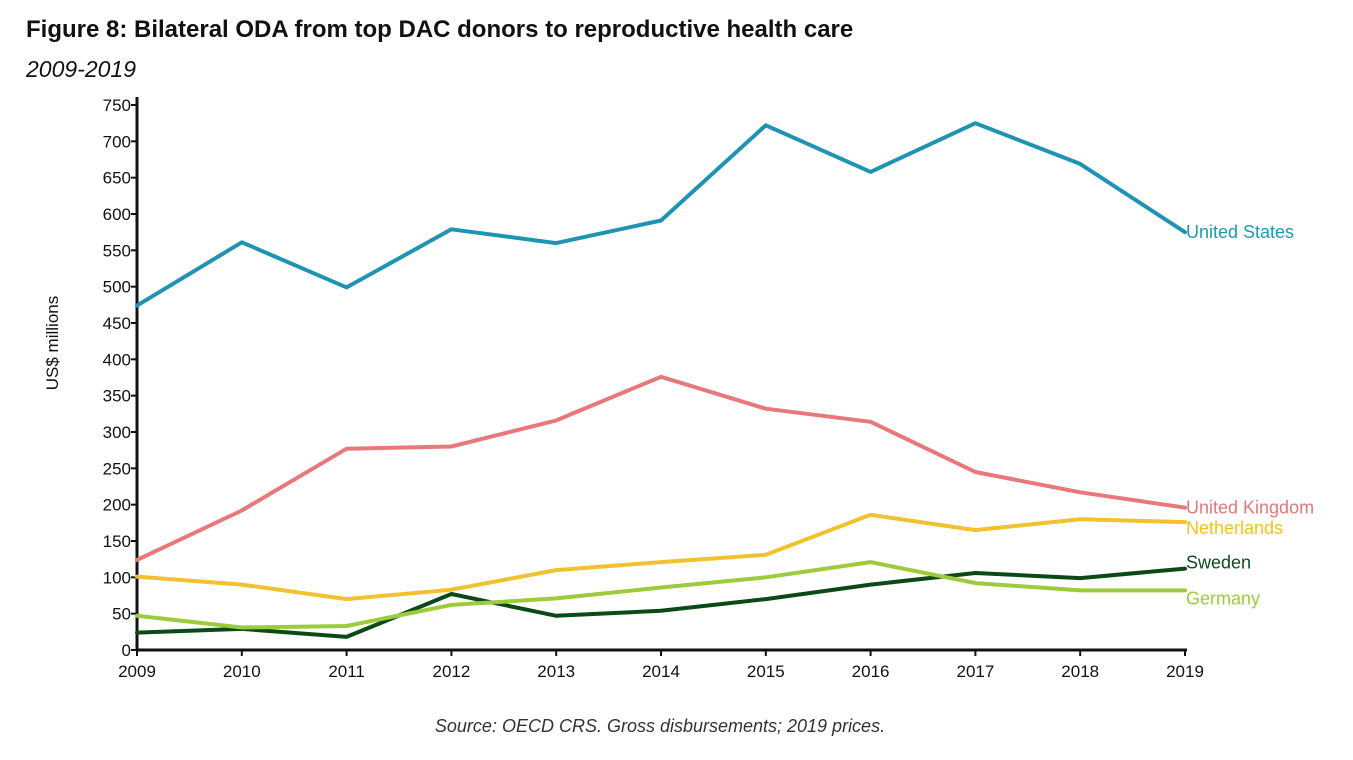 The width and height of the screenshot is (1353, 760). Describe the element at coordinates (1185, 671) in the screenshot. I see `x-tick-label: 2019` at that location.